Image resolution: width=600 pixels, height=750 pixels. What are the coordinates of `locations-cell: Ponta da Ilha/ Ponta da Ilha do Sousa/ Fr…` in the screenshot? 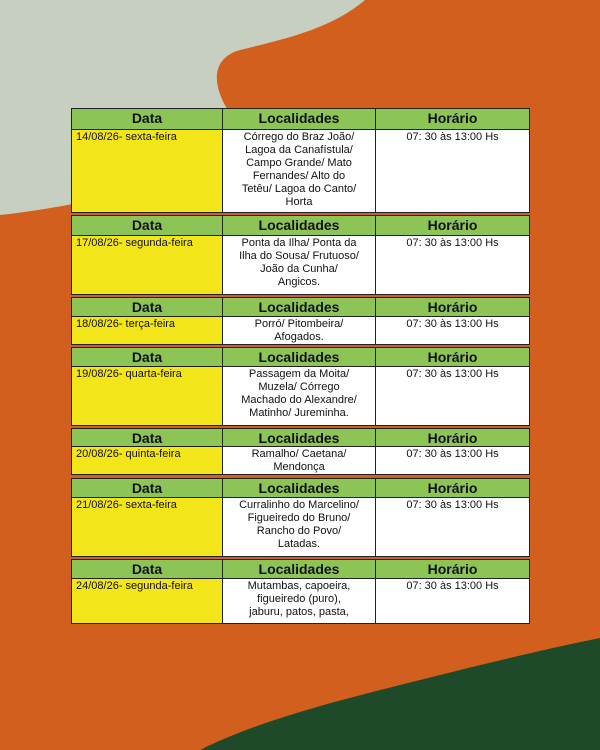 It's located at (299, 265).